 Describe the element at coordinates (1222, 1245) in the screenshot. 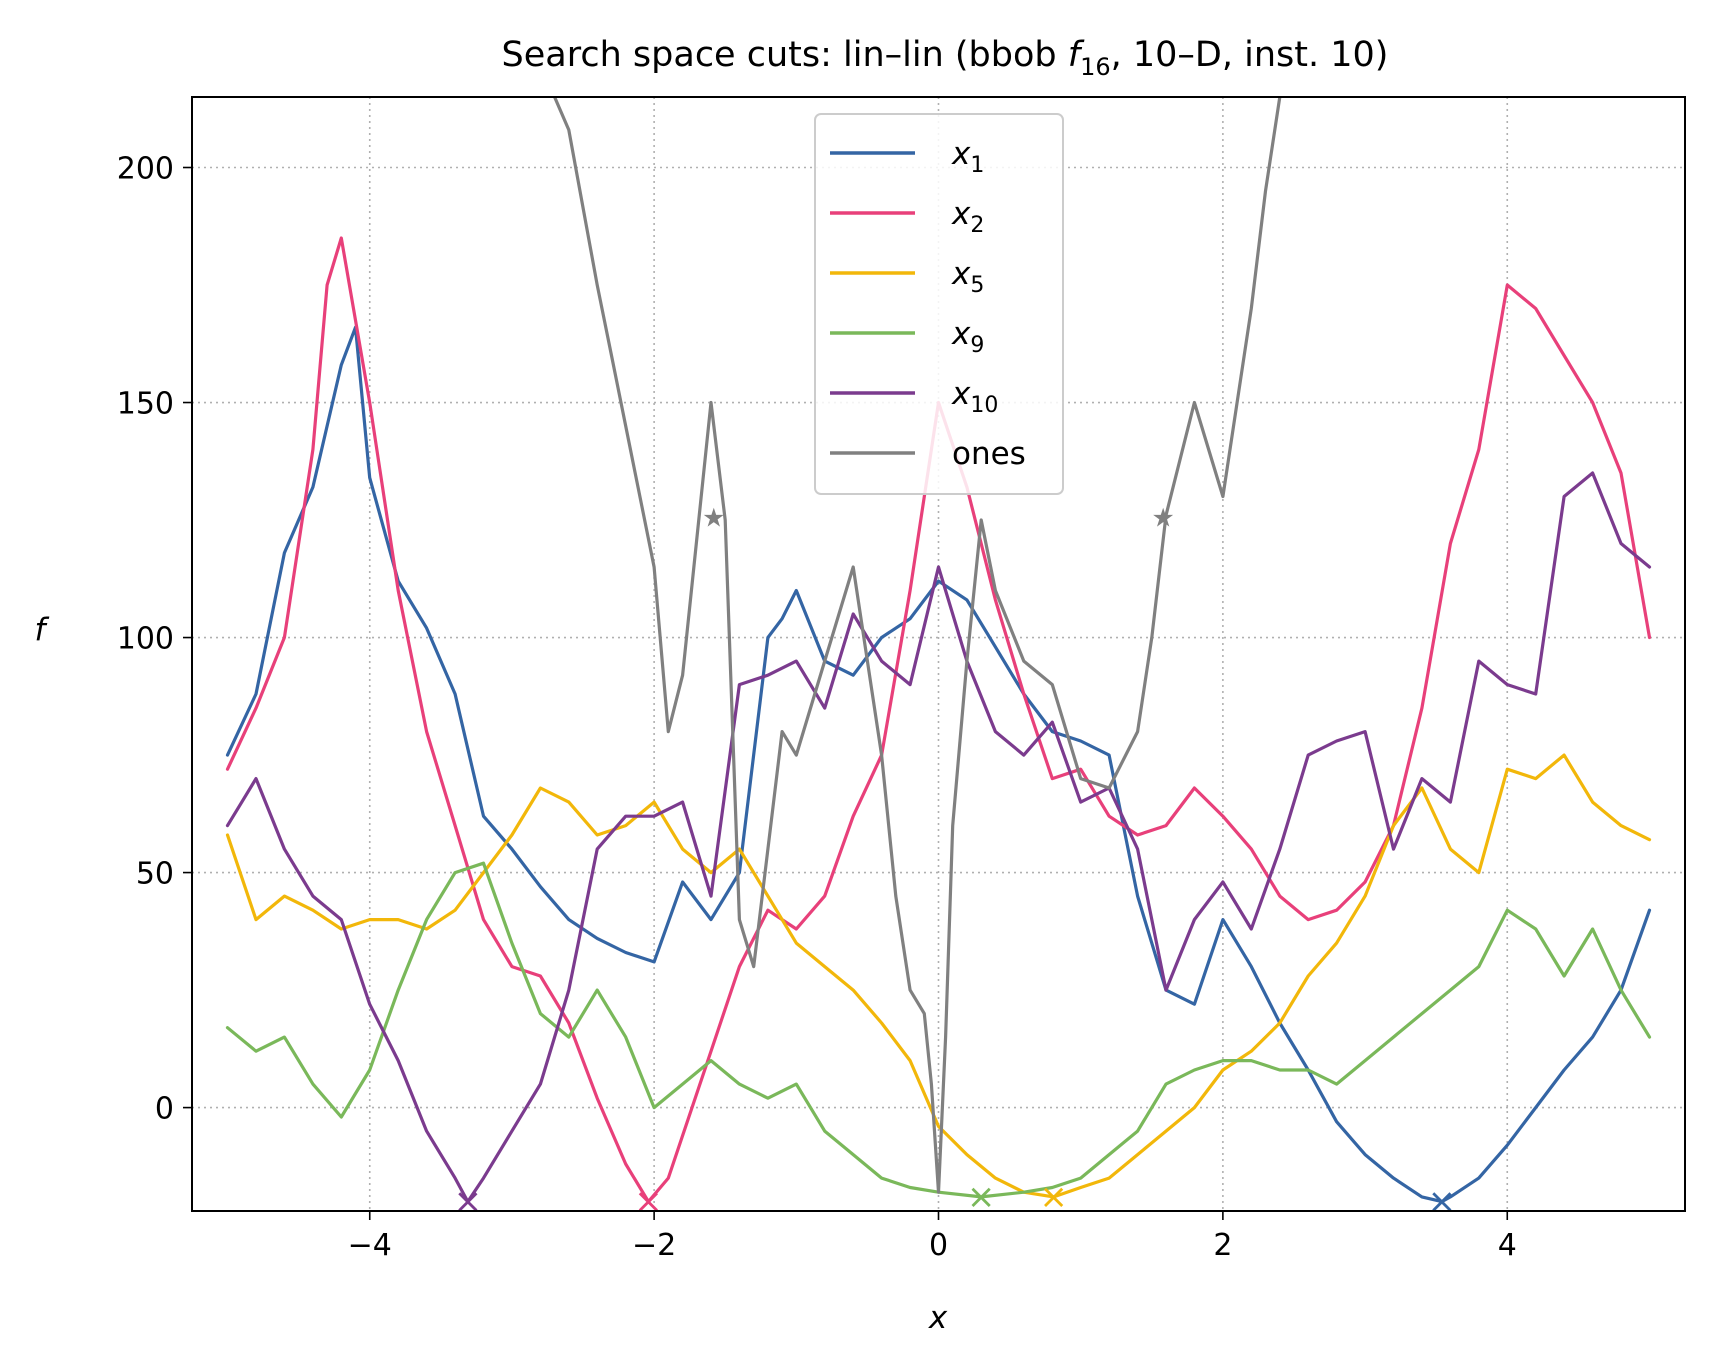

I see `x-tick-label: 2` at that location.